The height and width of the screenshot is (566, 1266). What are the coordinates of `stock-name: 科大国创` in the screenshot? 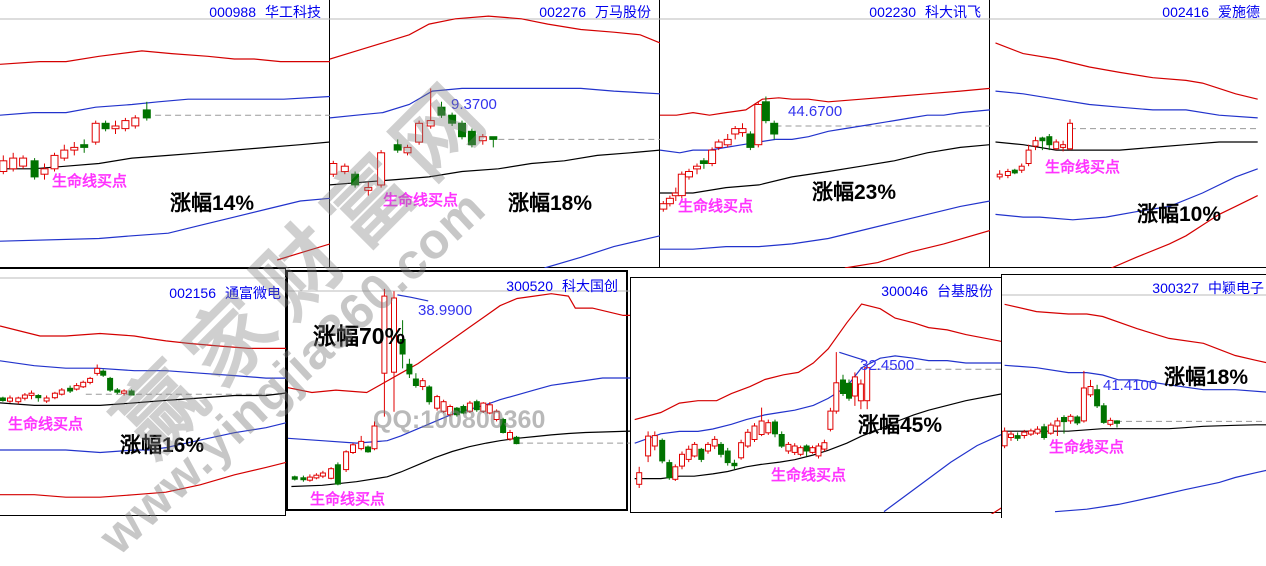 It's located at (590, 286).